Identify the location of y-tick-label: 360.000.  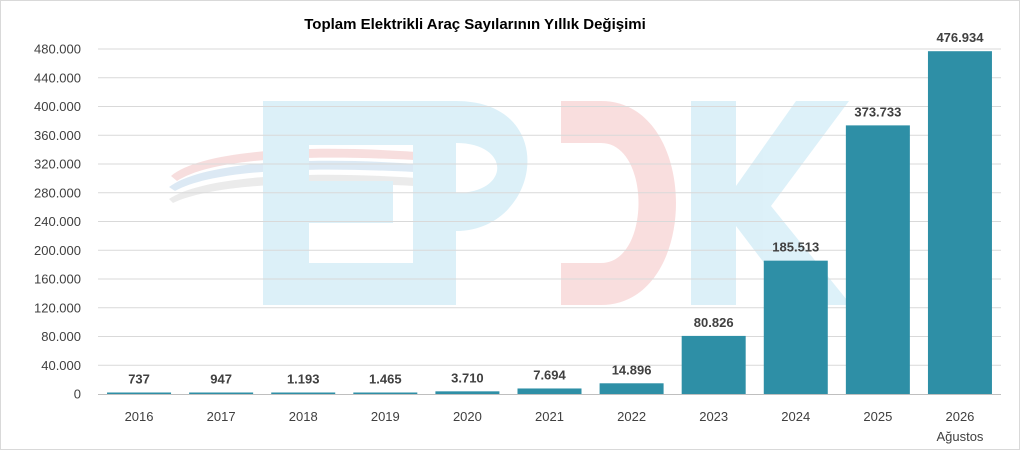
(57, 135).